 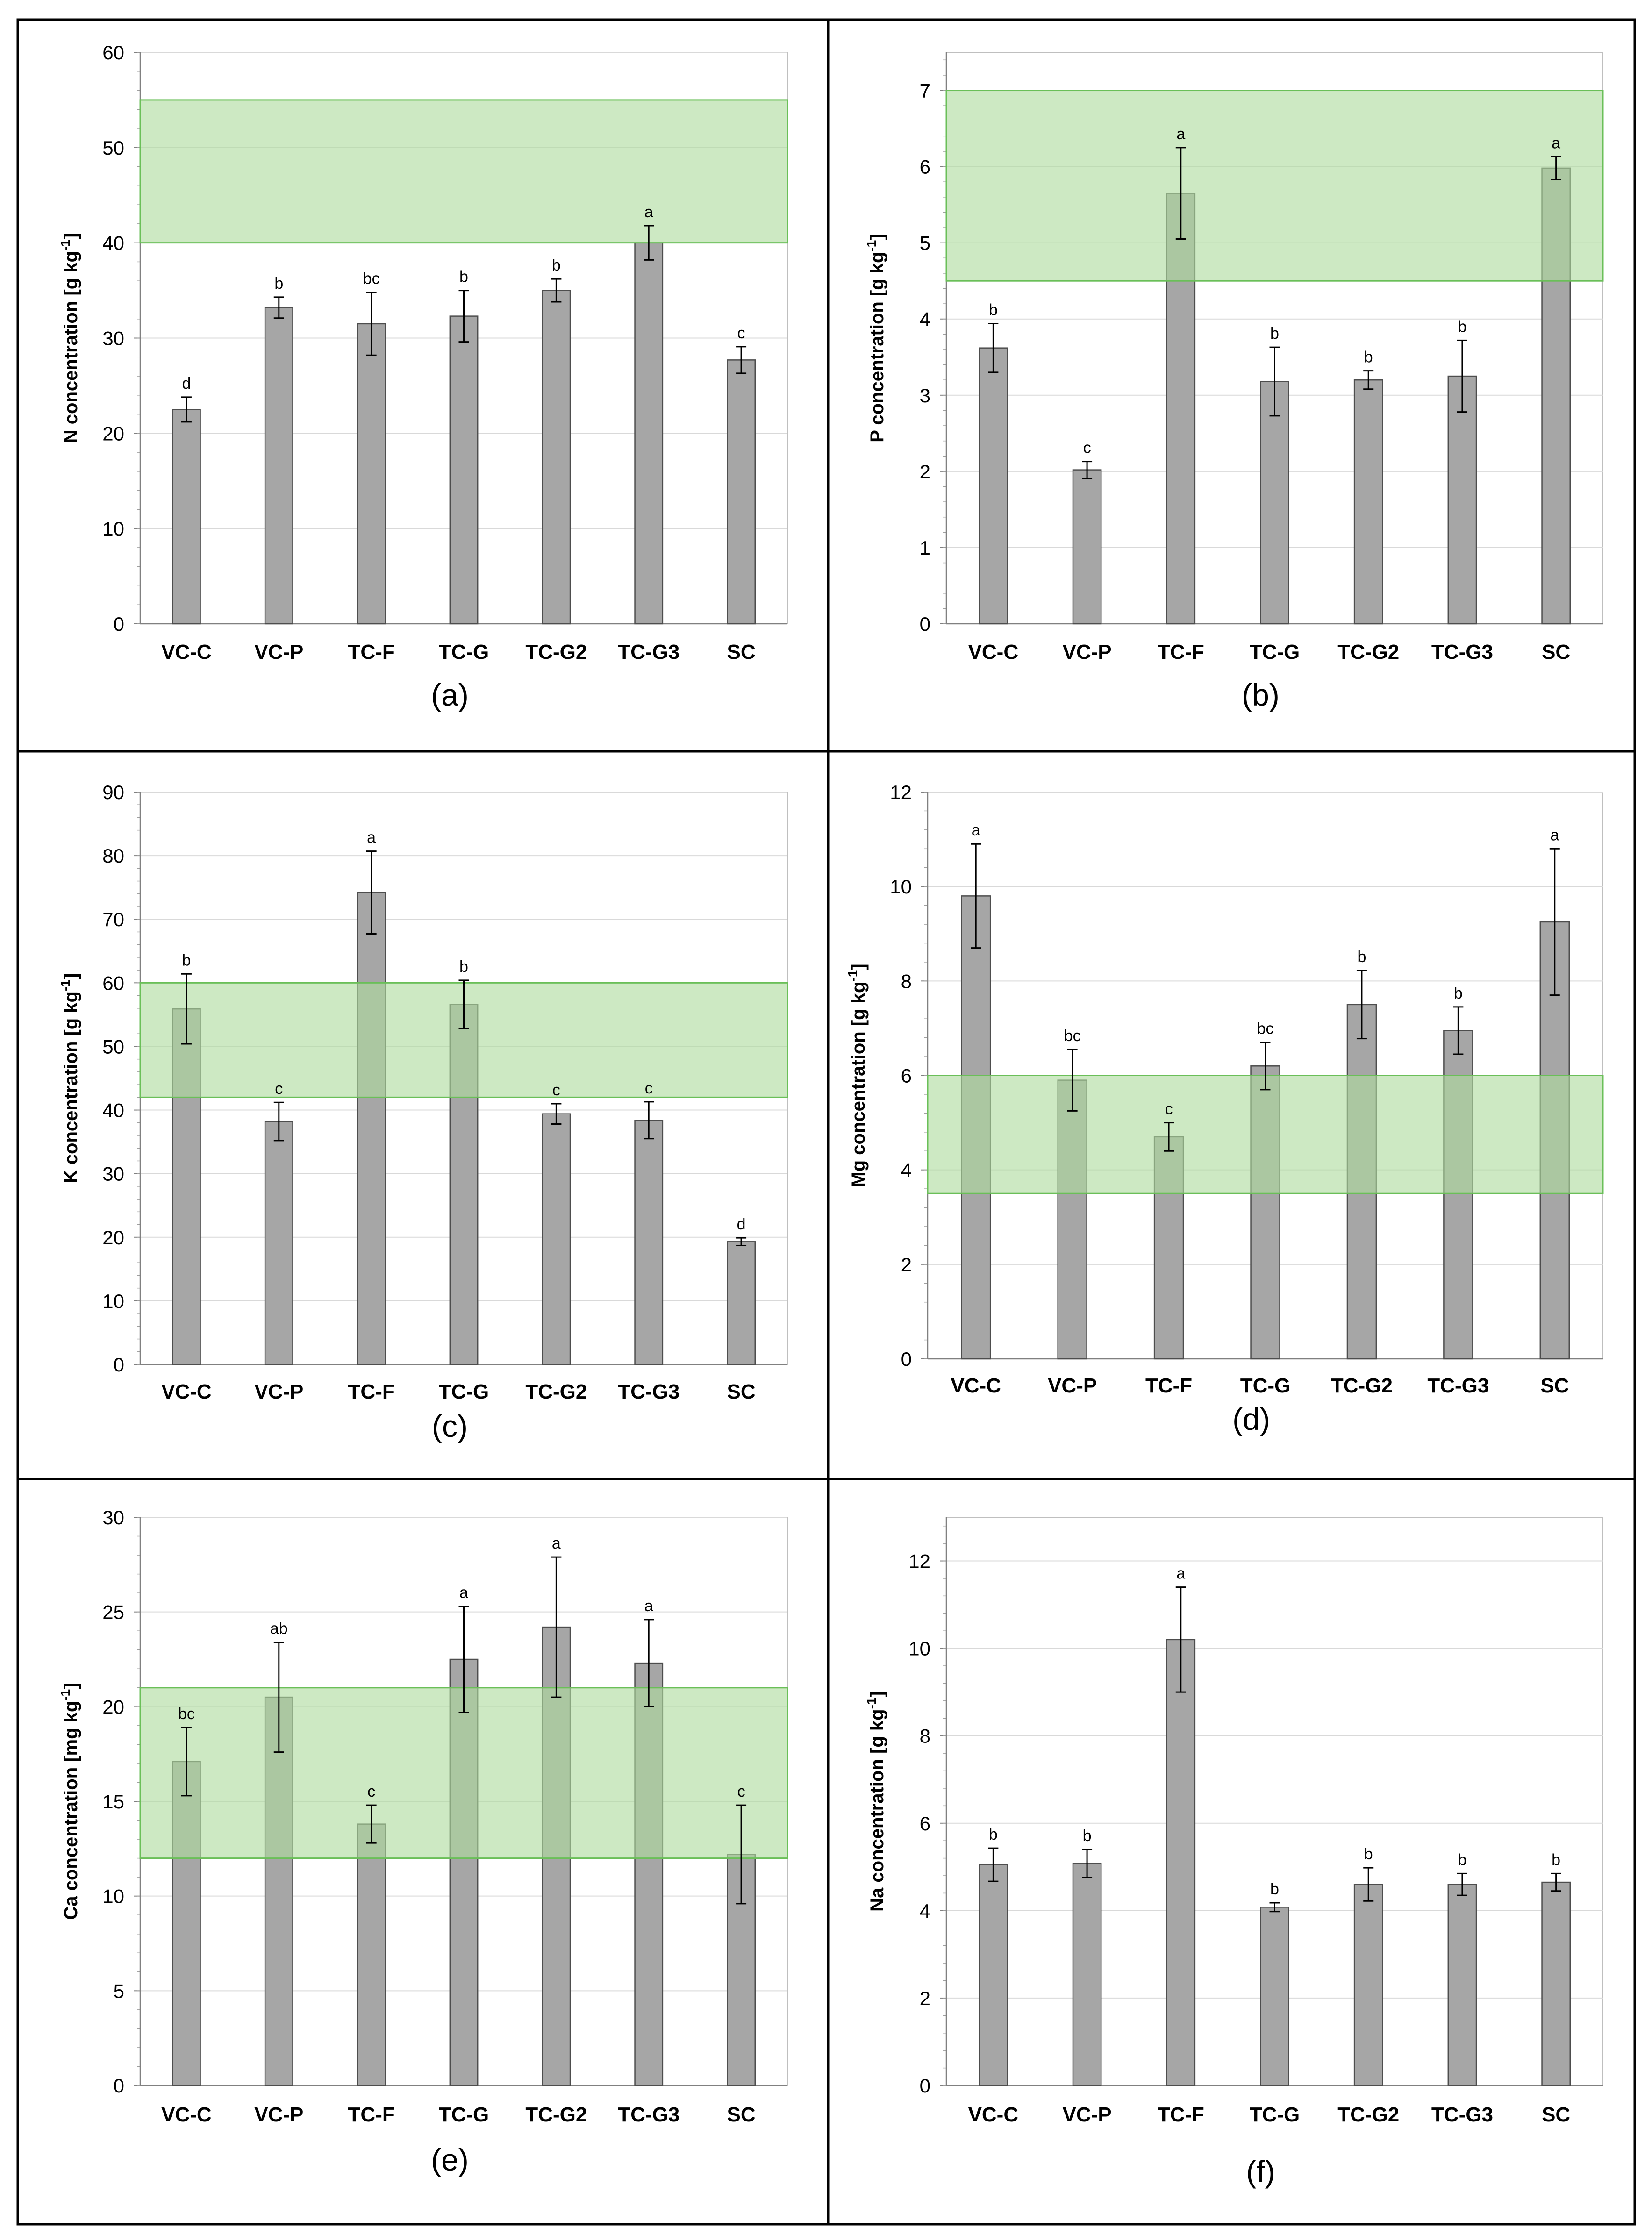 I want to click on y-axis-title: N concentration [g kg-1], so click(x=69, y=338).